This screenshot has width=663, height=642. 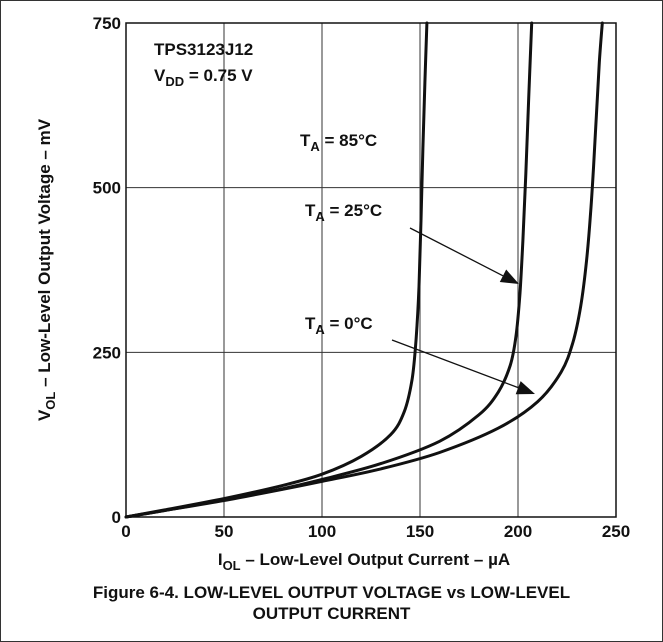 What do you see at coordinates (616, 531) in the screenshot?
I see `x-tick-label: 250` at bounding box center [616, 531].